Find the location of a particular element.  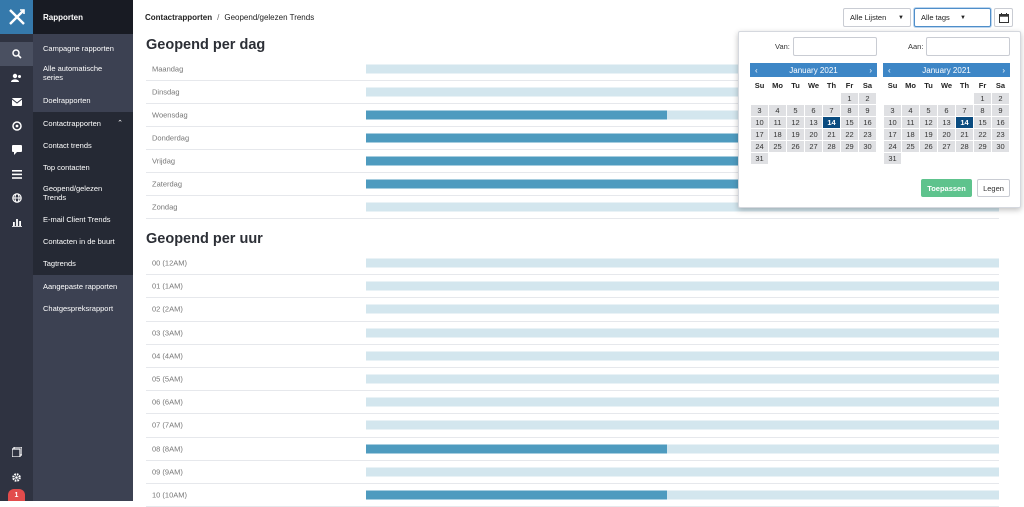

subnav-item-nearby-contacts: Contacten in de buurt is located at coordinates (83, 241).